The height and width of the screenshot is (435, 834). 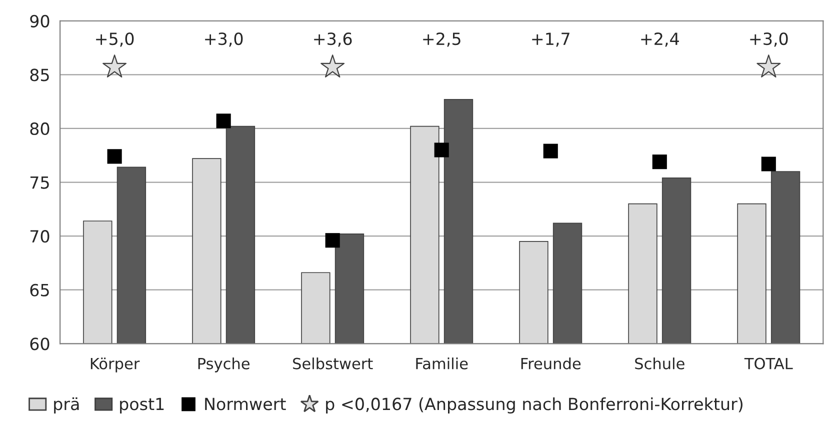 I want to click on y-tick-label: 75, so click(x=39, y=182).